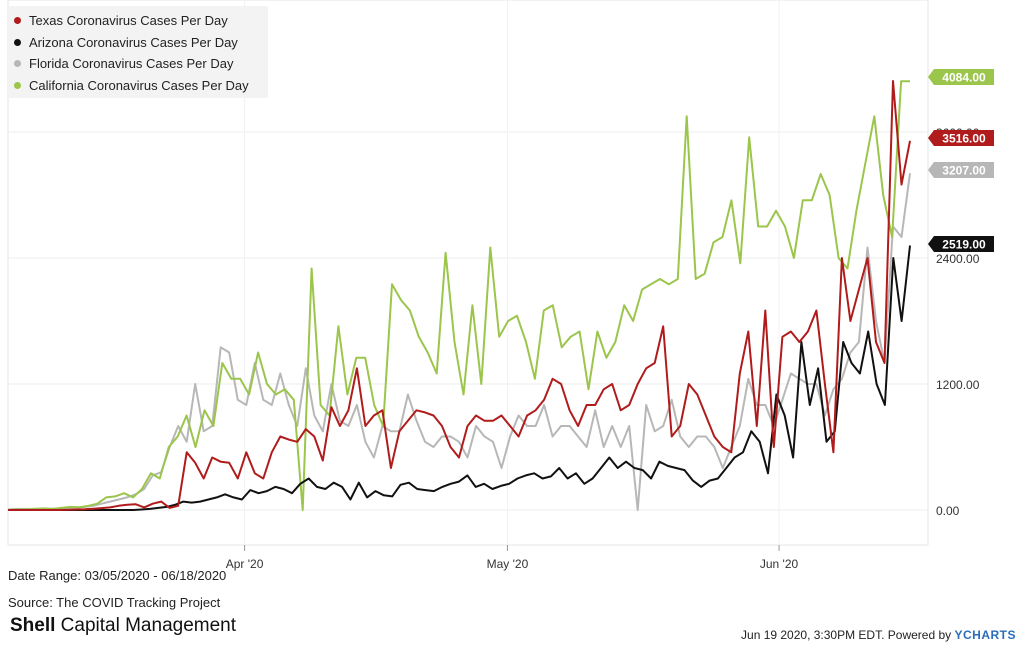 The height and width of the screenshot is (646, 1024). What do you see at coordinates (117, 575) in the screenshot?
I see `date-range-text: Date Range: 03/05/2020 - 06/18/2020` at bounding box center [117, 575].